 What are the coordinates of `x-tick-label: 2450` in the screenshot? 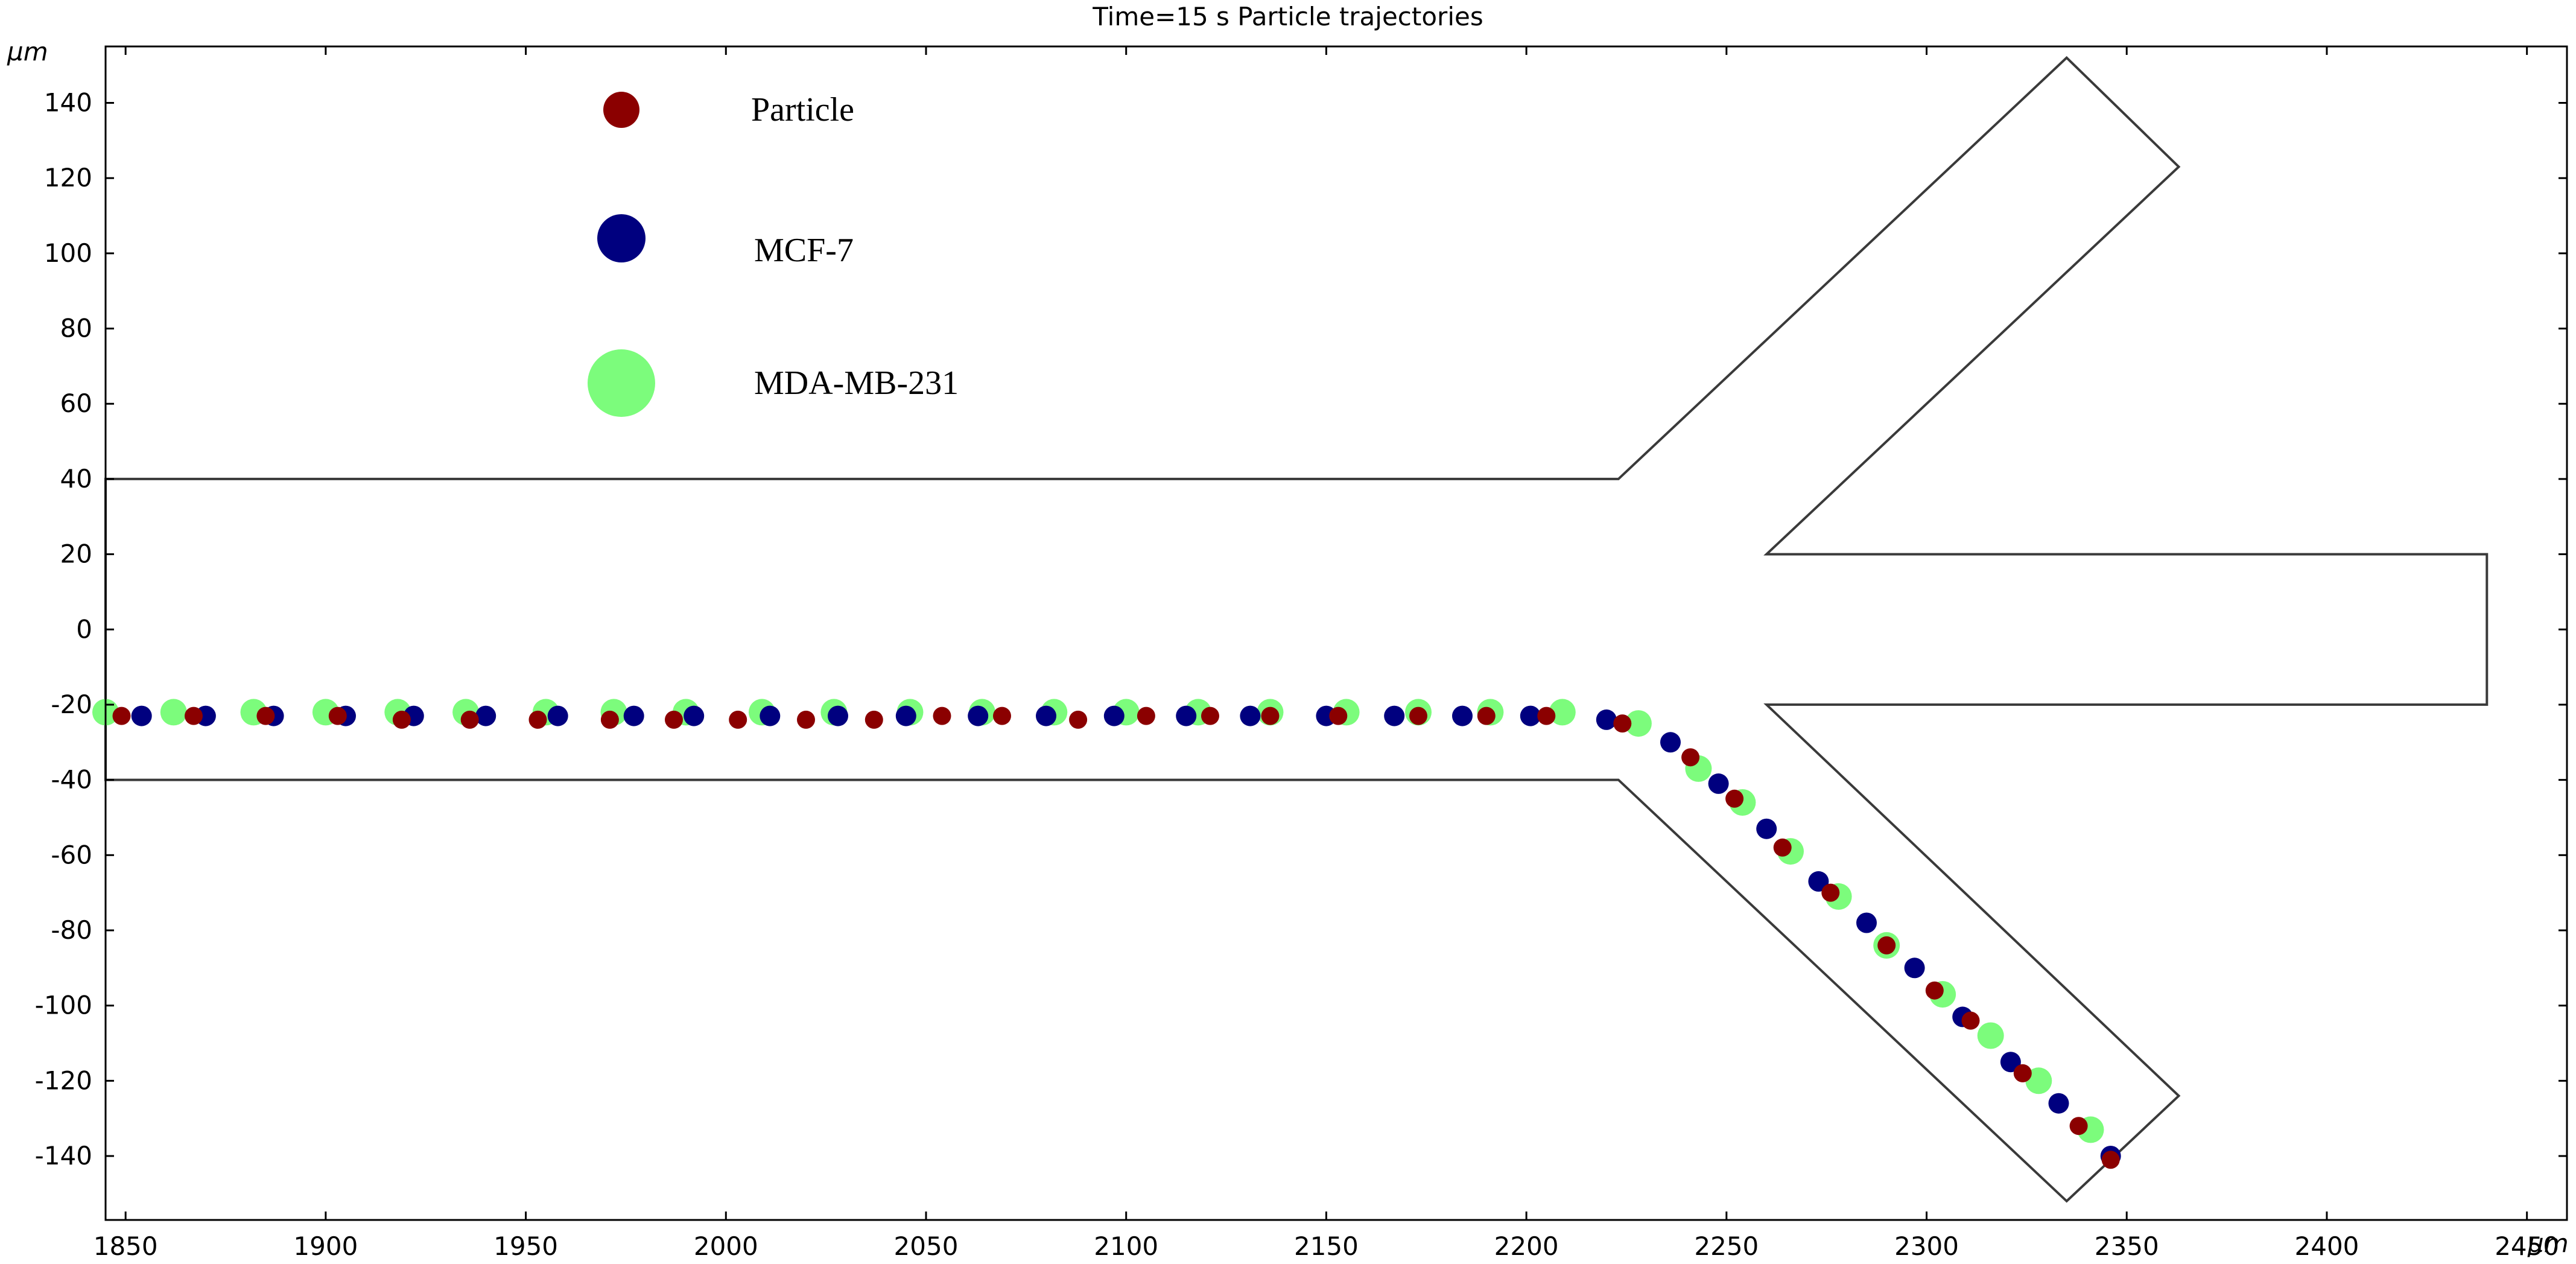 It's located at (2527, 1246).